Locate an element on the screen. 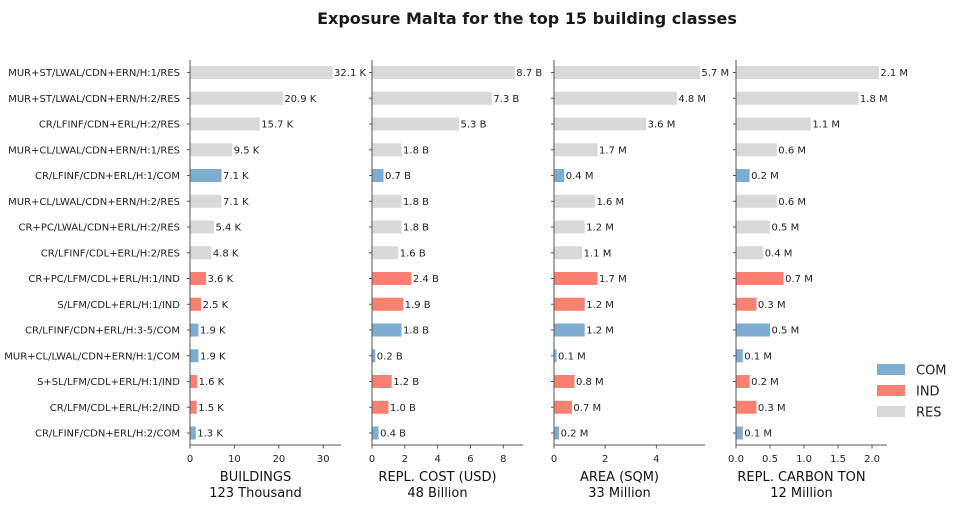  x-tick-label: 30 is located at coordinates (323, 459).